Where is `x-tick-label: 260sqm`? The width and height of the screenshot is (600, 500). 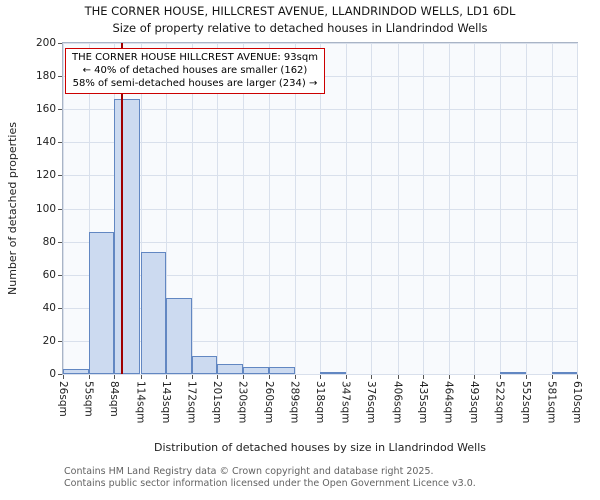 x-tick-label: 260sqm is located at coordinates (269, 402).